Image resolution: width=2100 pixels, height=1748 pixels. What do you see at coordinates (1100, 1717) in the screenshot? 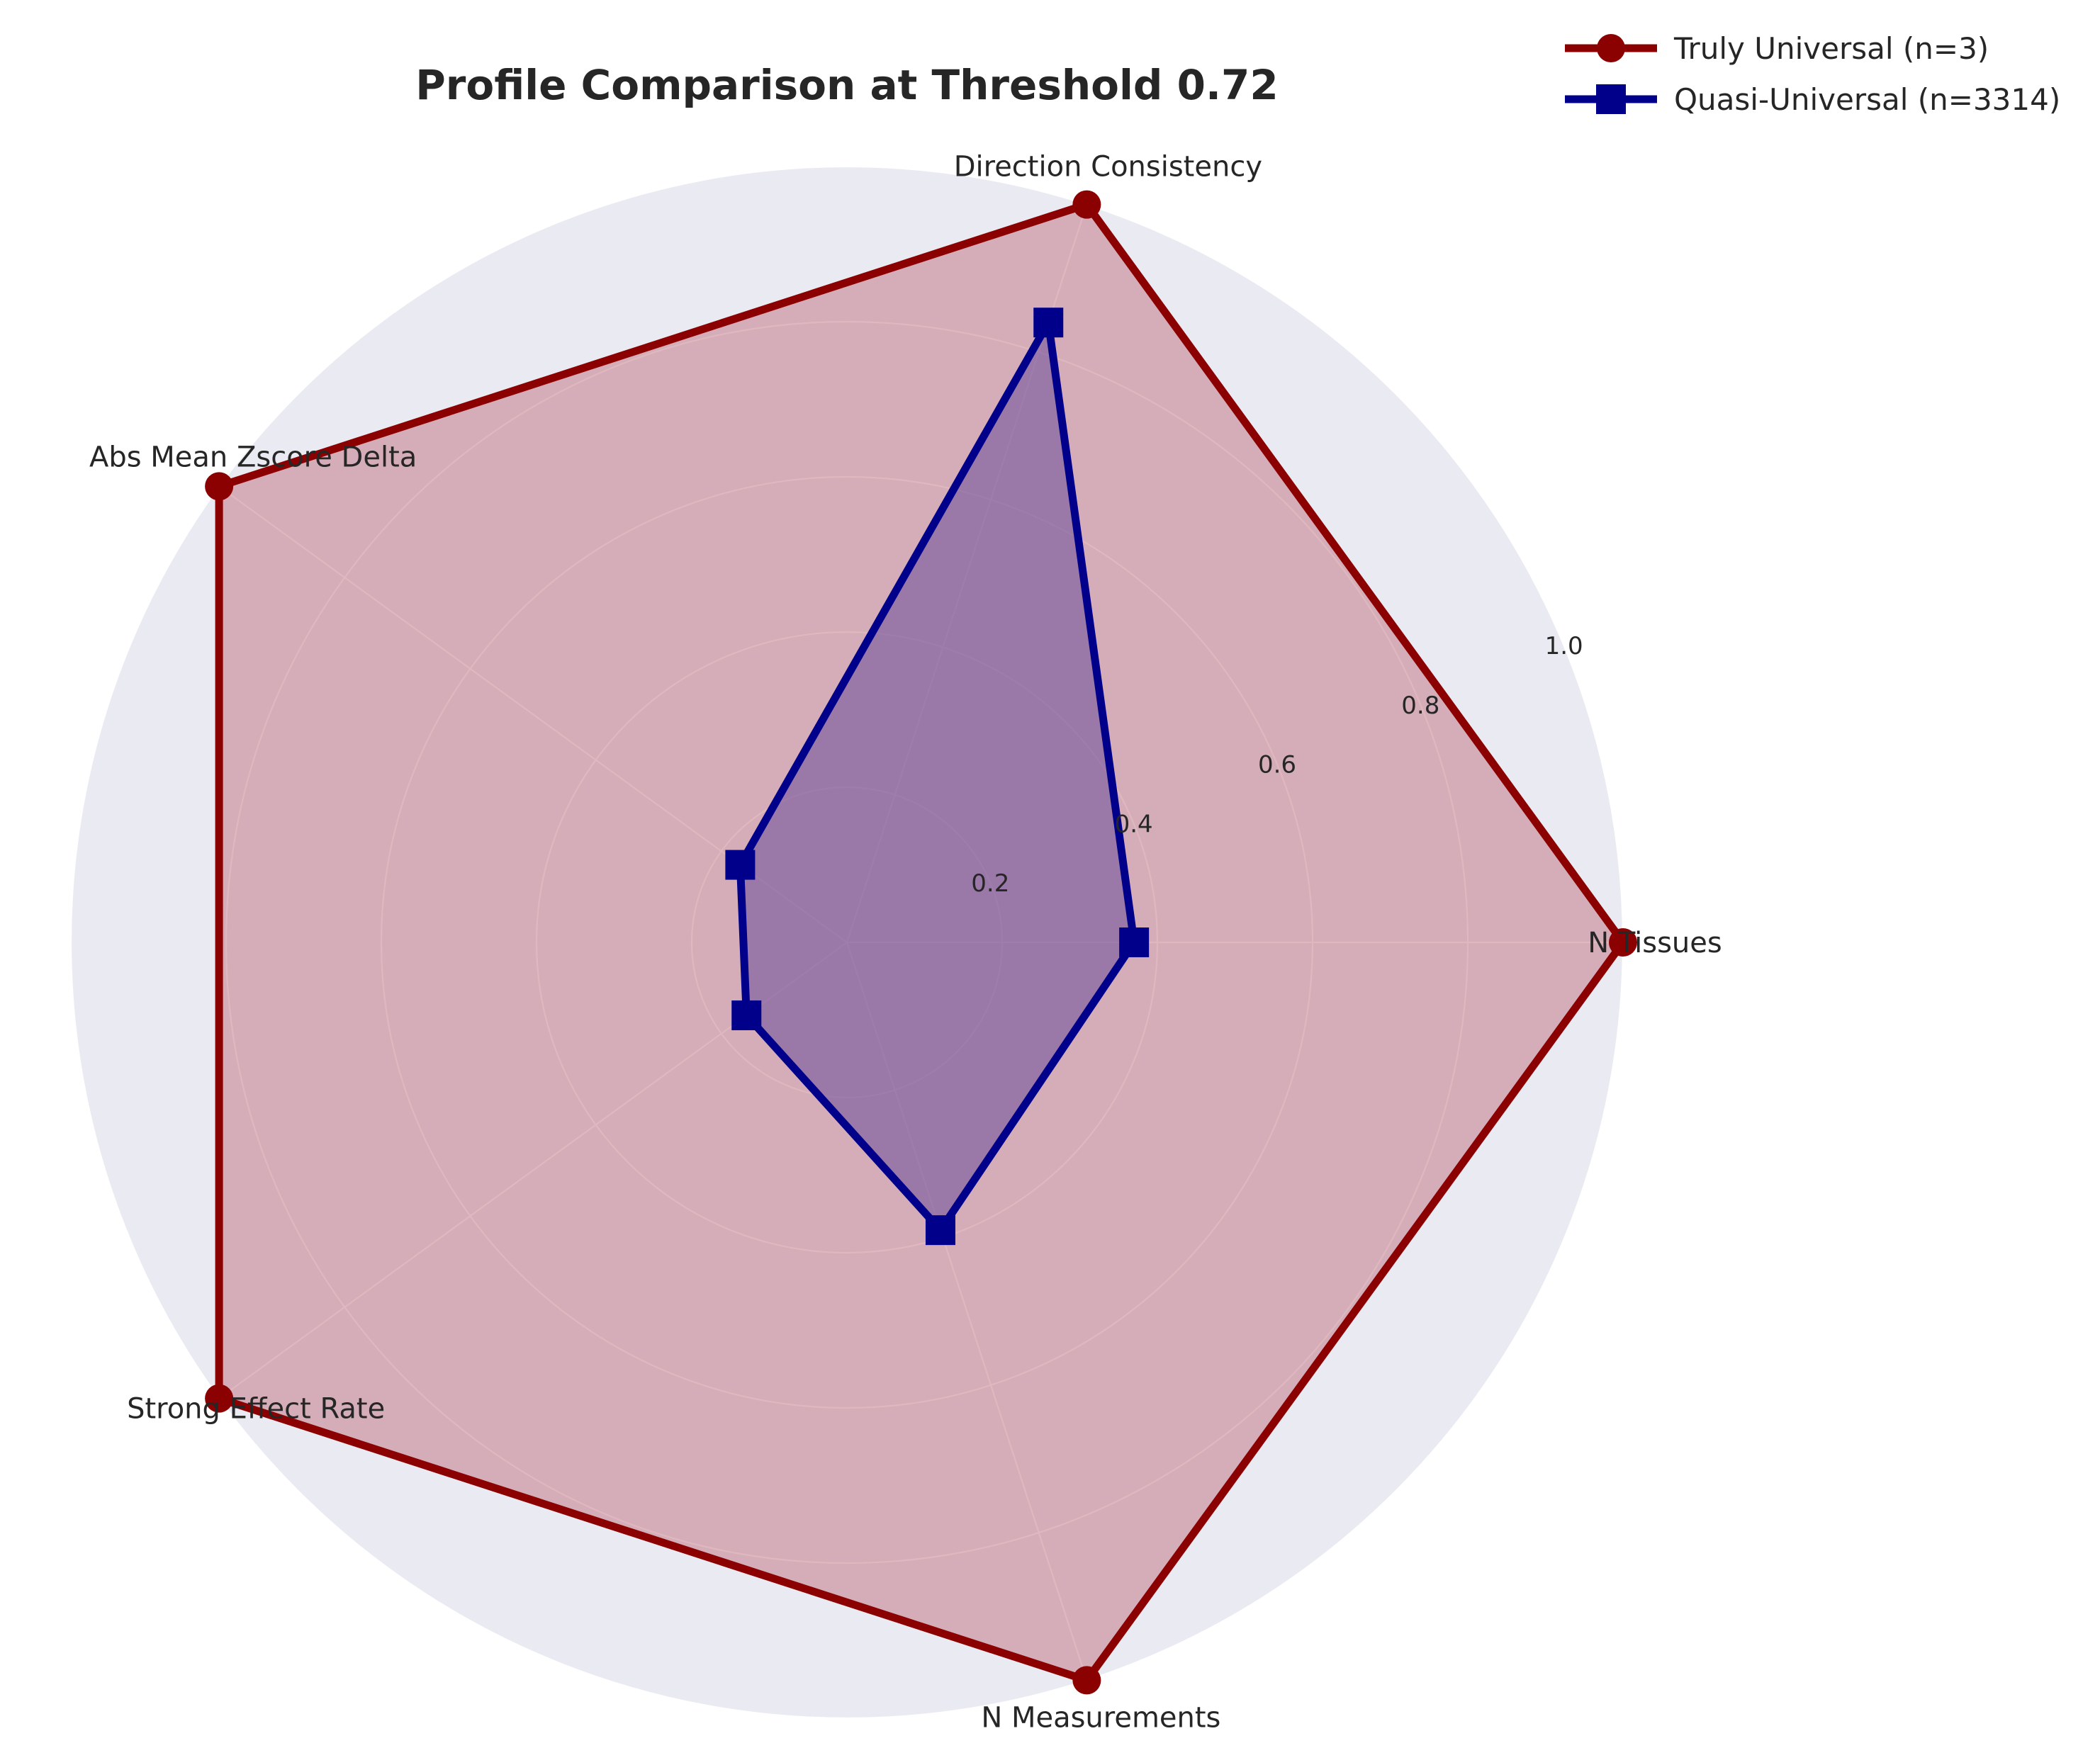
I see `axis-label-4: N Measurements` at bounding box center [1100, 1717].